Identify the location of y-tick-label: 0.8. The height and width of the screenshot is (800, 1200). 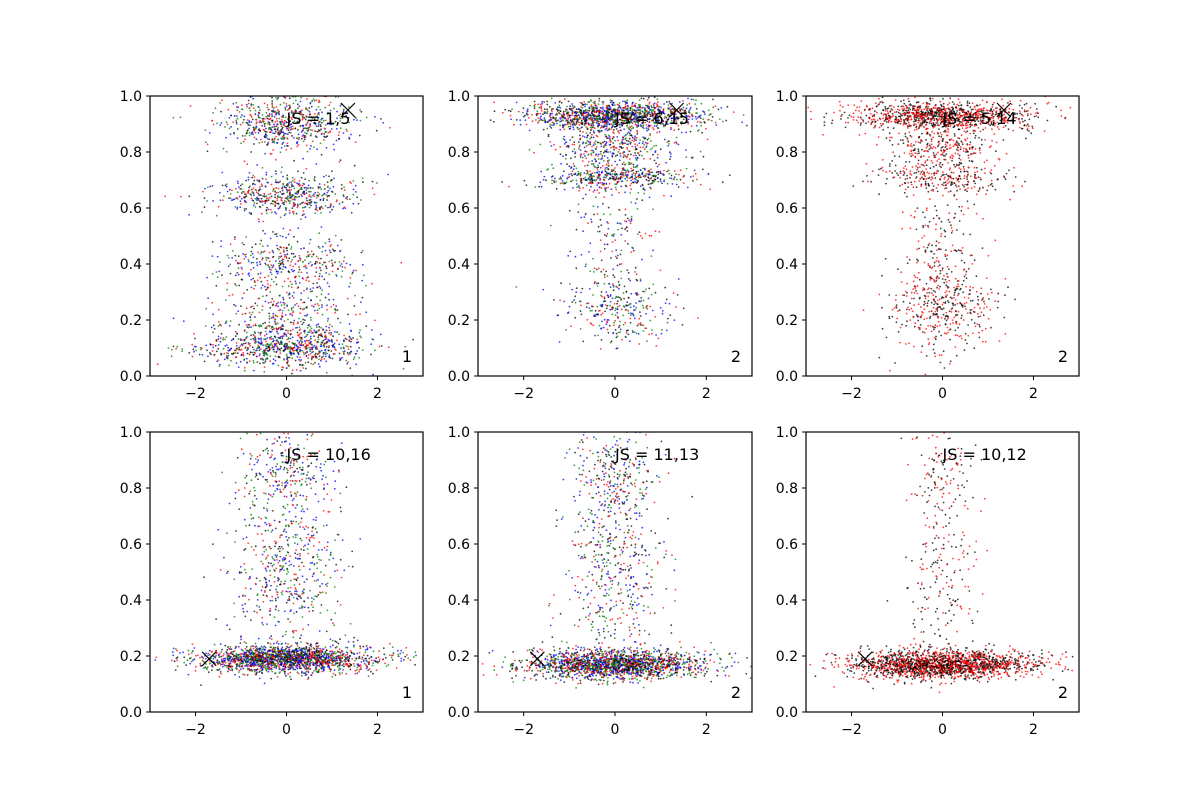
(131, 153).